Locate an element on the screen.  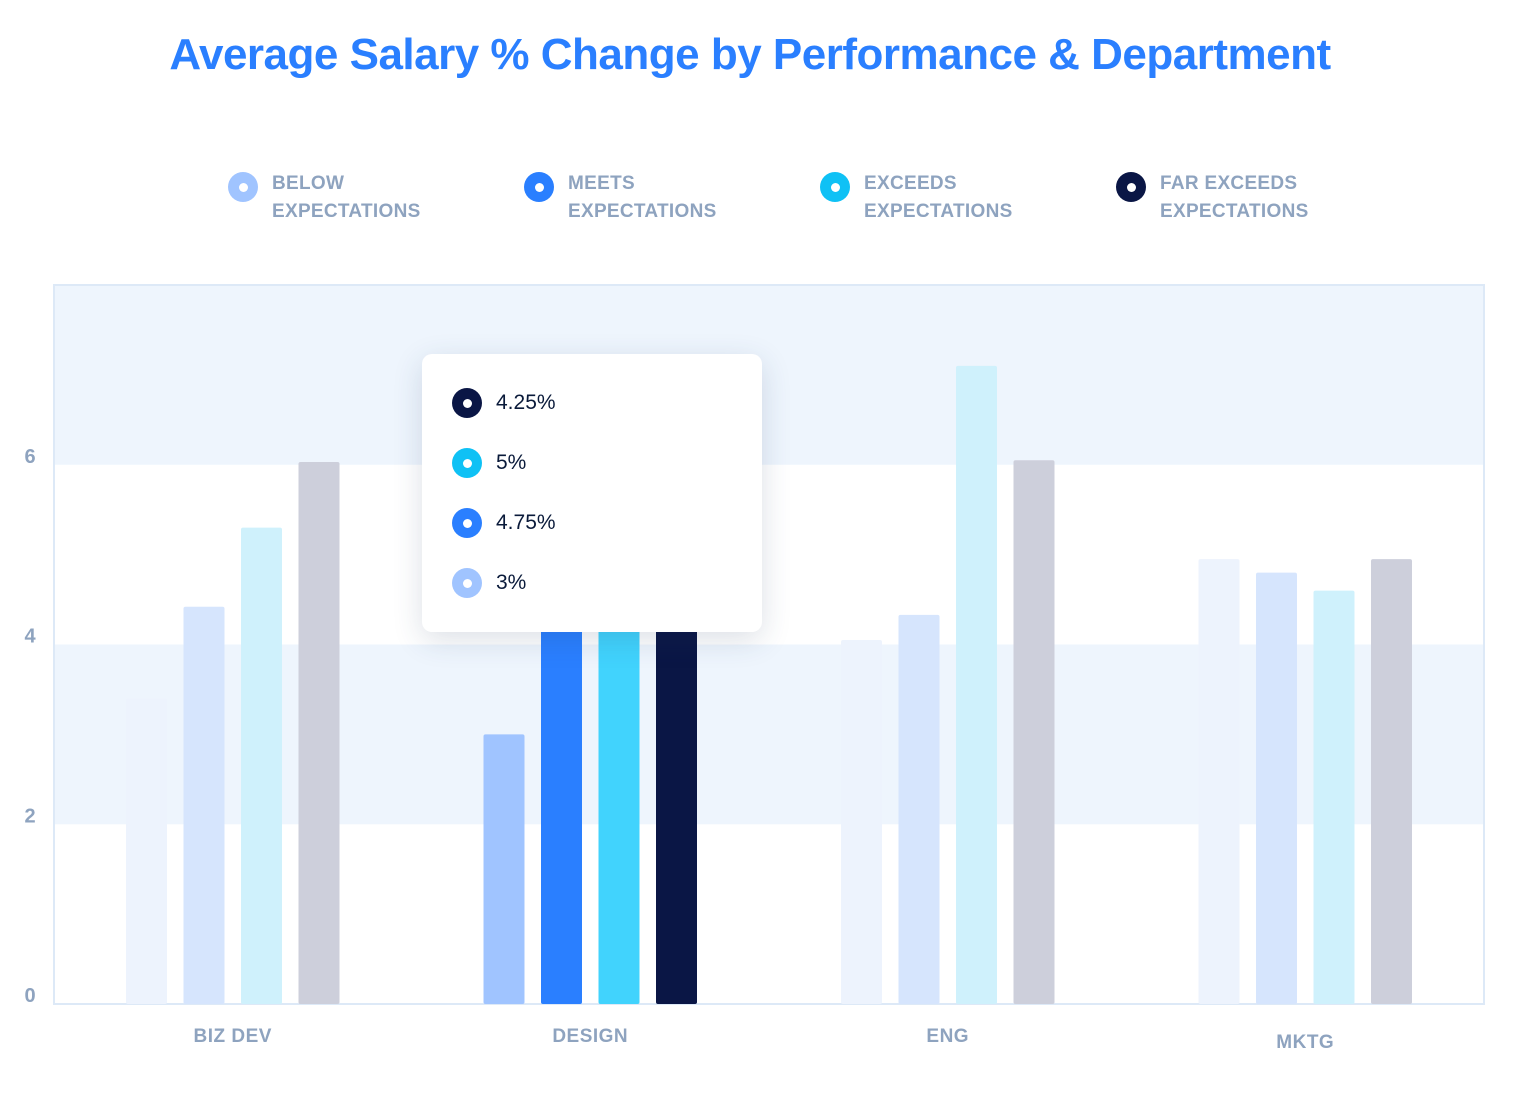
chart-tooltip: 4.25% 5% 4.75% 3% is located at coordinates (592, 493).